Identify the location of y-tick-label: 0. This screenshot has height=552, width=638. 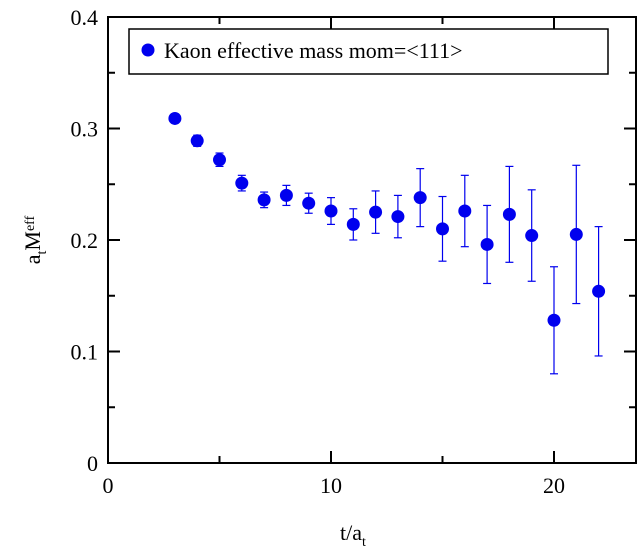
(92, 463).